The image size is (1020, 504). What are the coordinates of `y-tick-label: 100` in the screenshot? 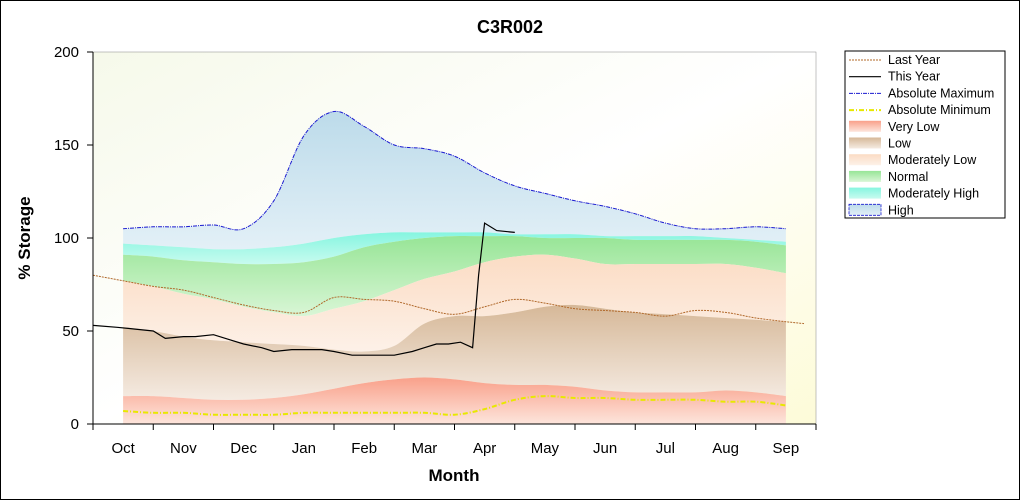 It's located at (66, 238).